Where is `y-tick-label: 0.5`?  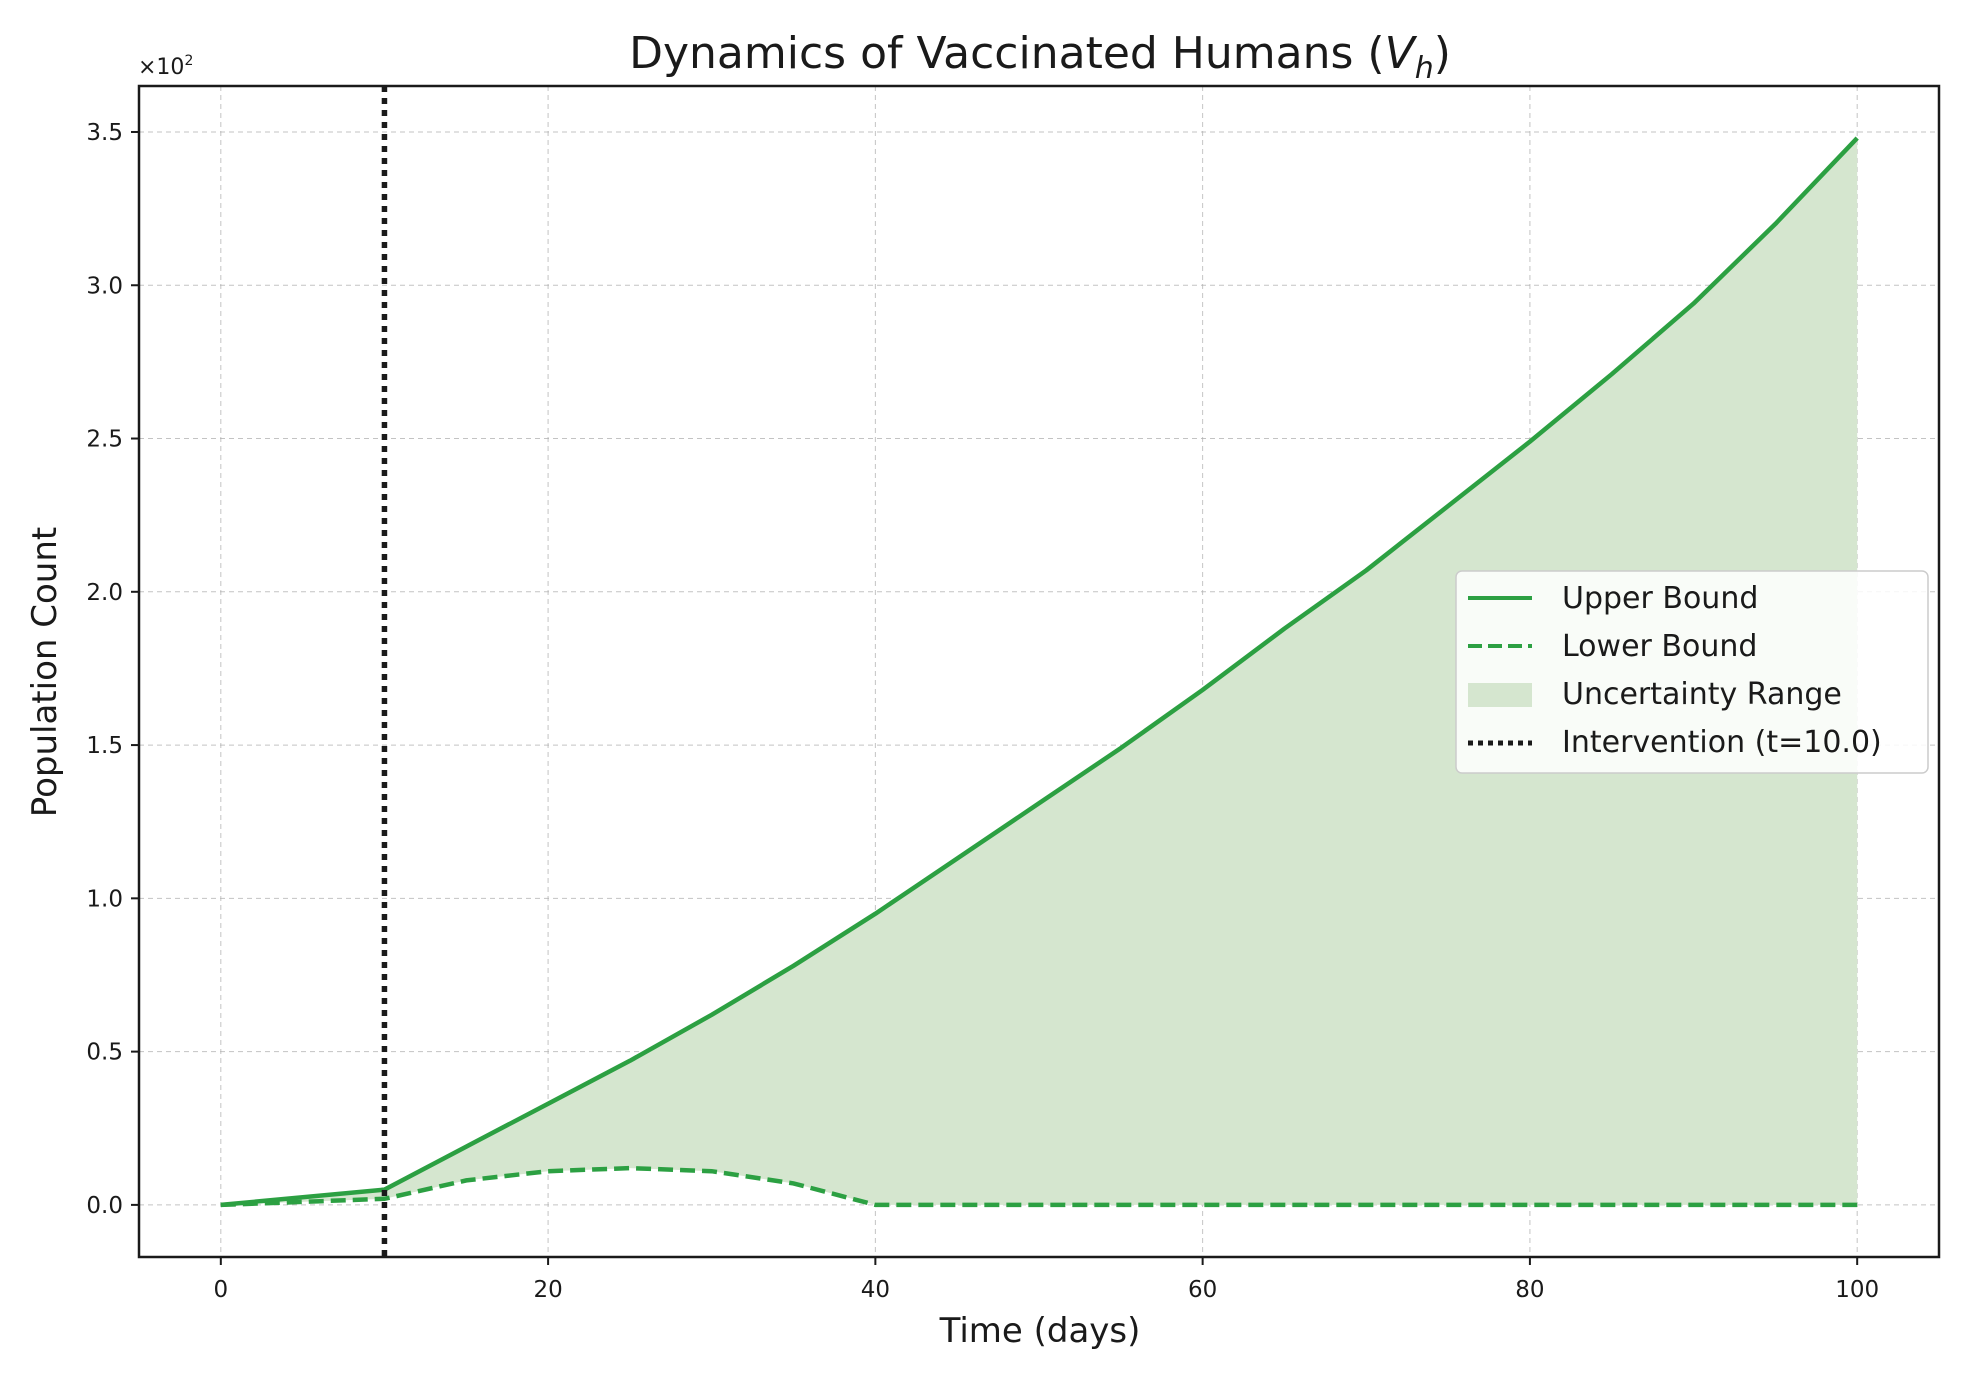 y-tick-label: 0.5 is located at coordinates (104, 1053).